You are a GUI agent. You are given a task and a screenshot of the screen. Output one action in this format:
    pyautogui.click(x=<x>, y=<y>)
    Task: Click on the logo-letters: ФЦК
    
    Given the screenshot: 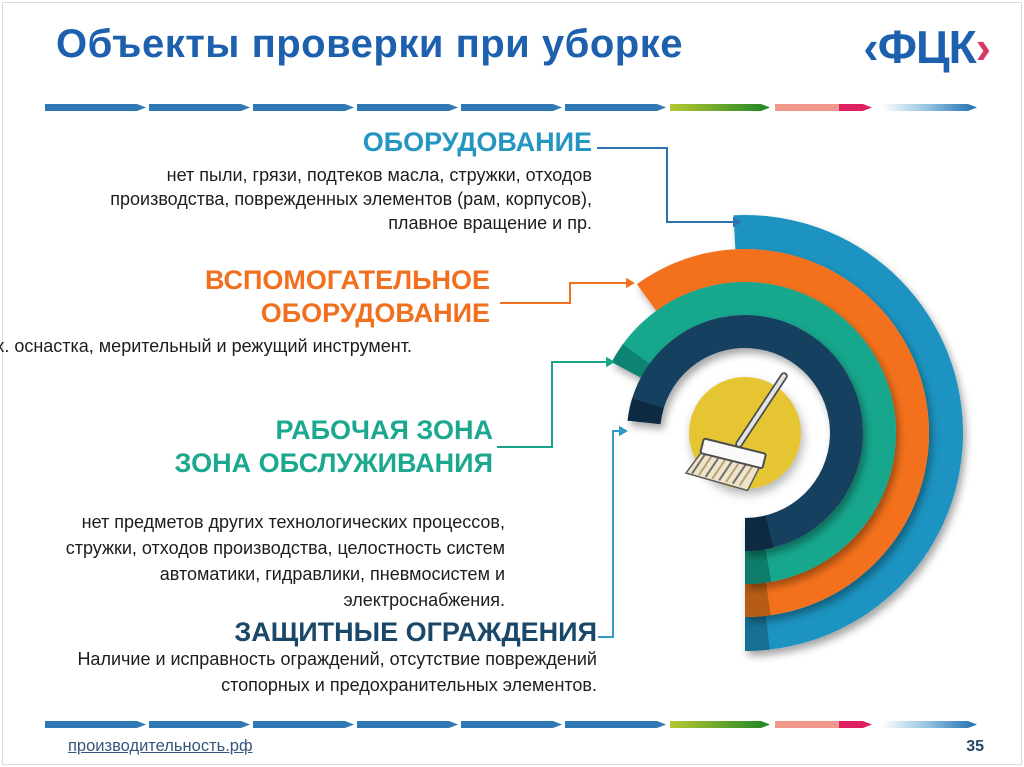 What is the action you would take?
    pyautogui.click(x=927, y=47)
    